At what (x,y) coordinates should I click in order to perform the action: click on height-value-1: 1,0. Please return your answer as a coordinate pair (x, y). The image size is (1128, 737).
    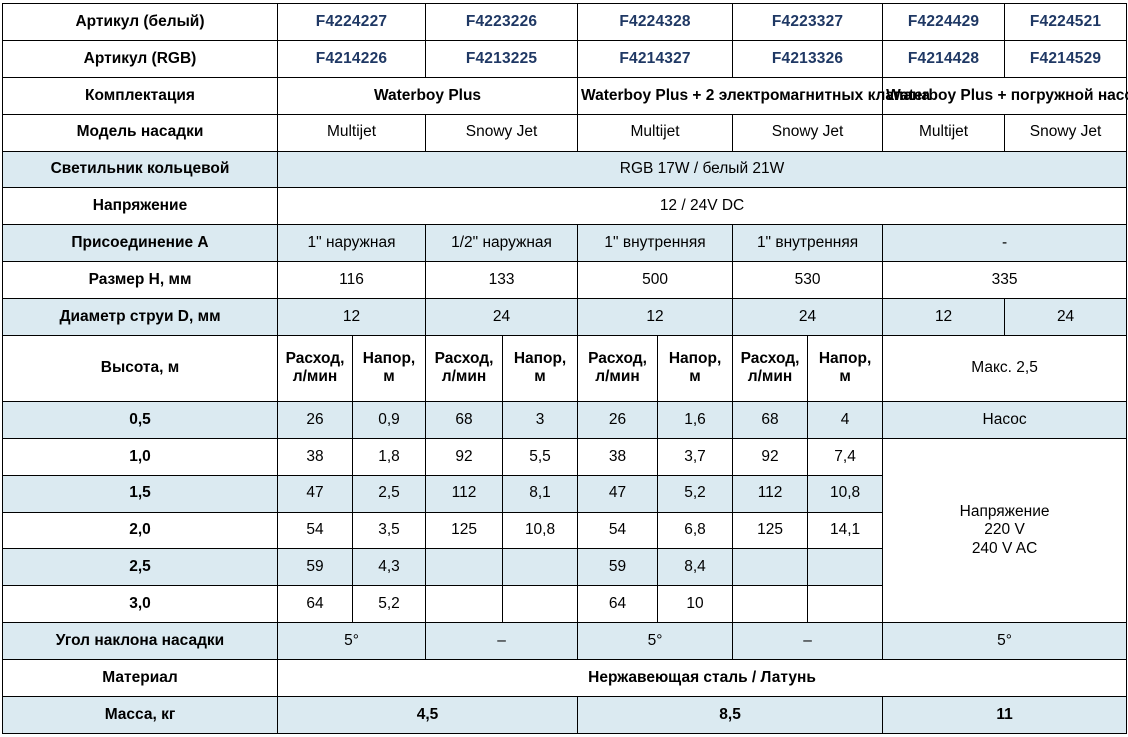
    Looking at the image, I should click on (140, 456).